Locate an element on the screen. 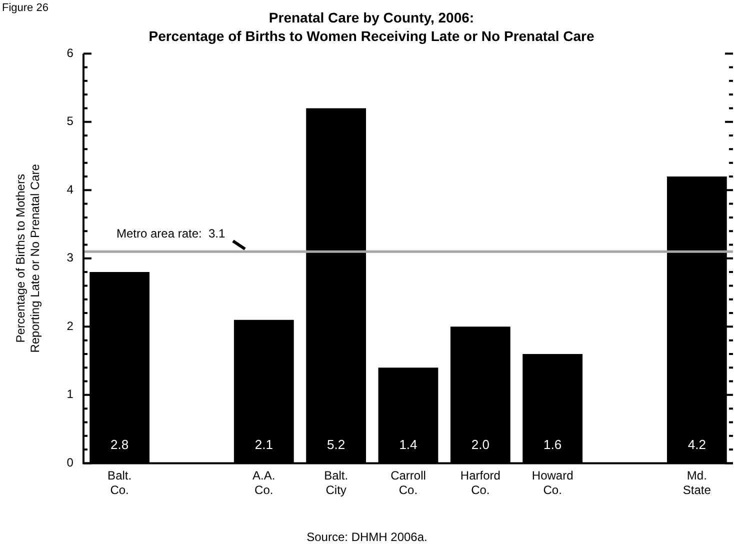 Image resolution: width=734 pixels, height=554 pixels. data-label: 2.0 is located at coordinates (480, 444).